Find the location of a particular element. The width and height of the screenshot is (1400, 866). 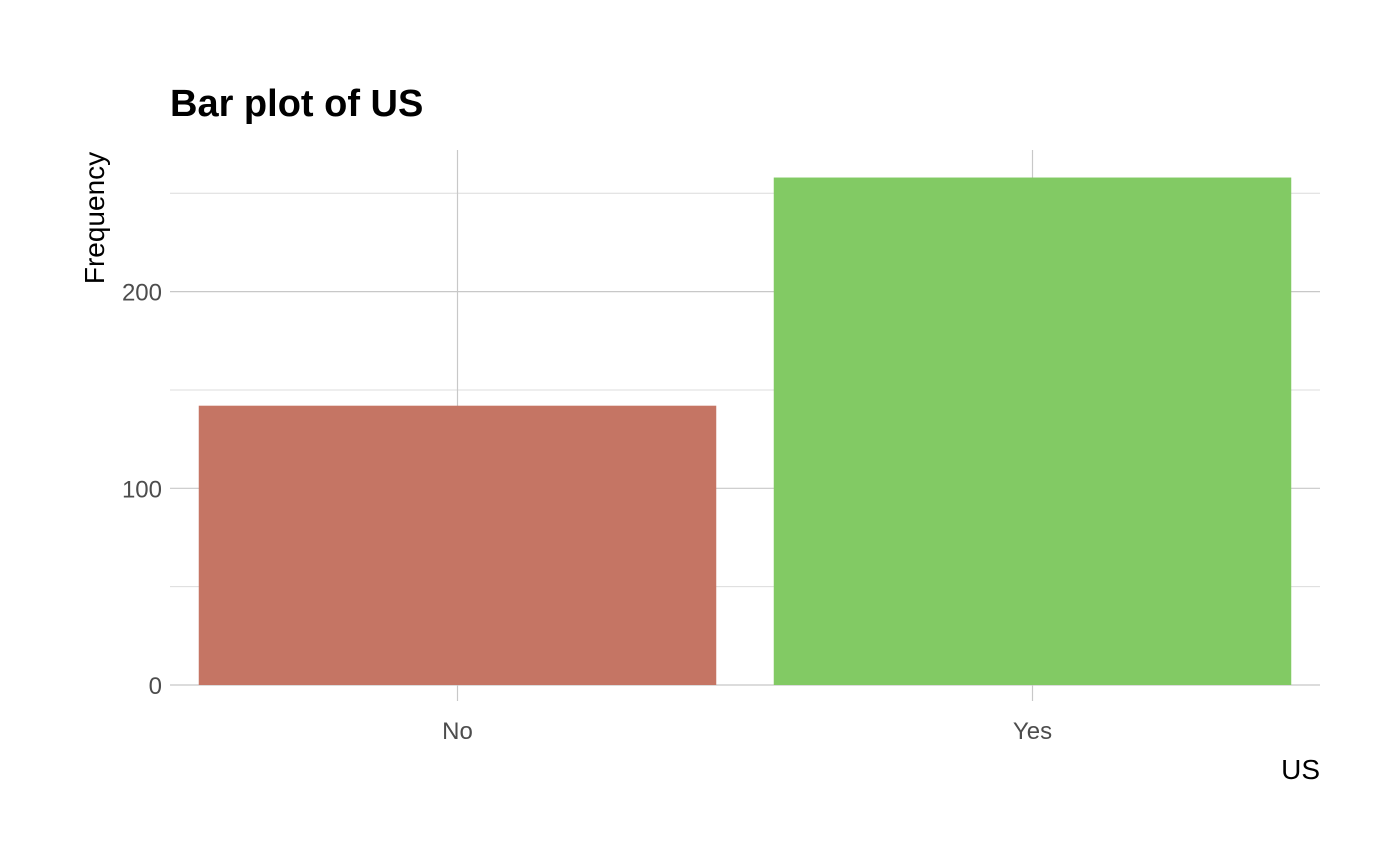

chart-title: Bar plot of US is located at coordinates (296, 104).